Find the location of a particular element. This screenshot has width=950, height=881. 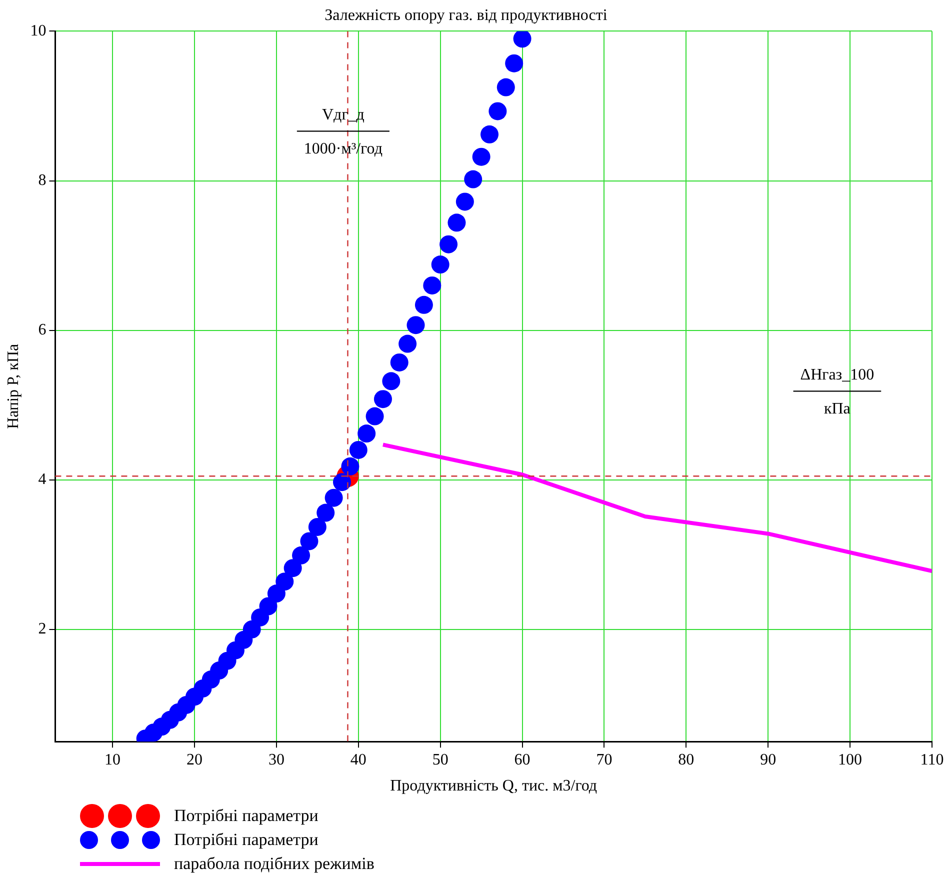

y-tick-label: 4 is located at coordinates (42, 479).